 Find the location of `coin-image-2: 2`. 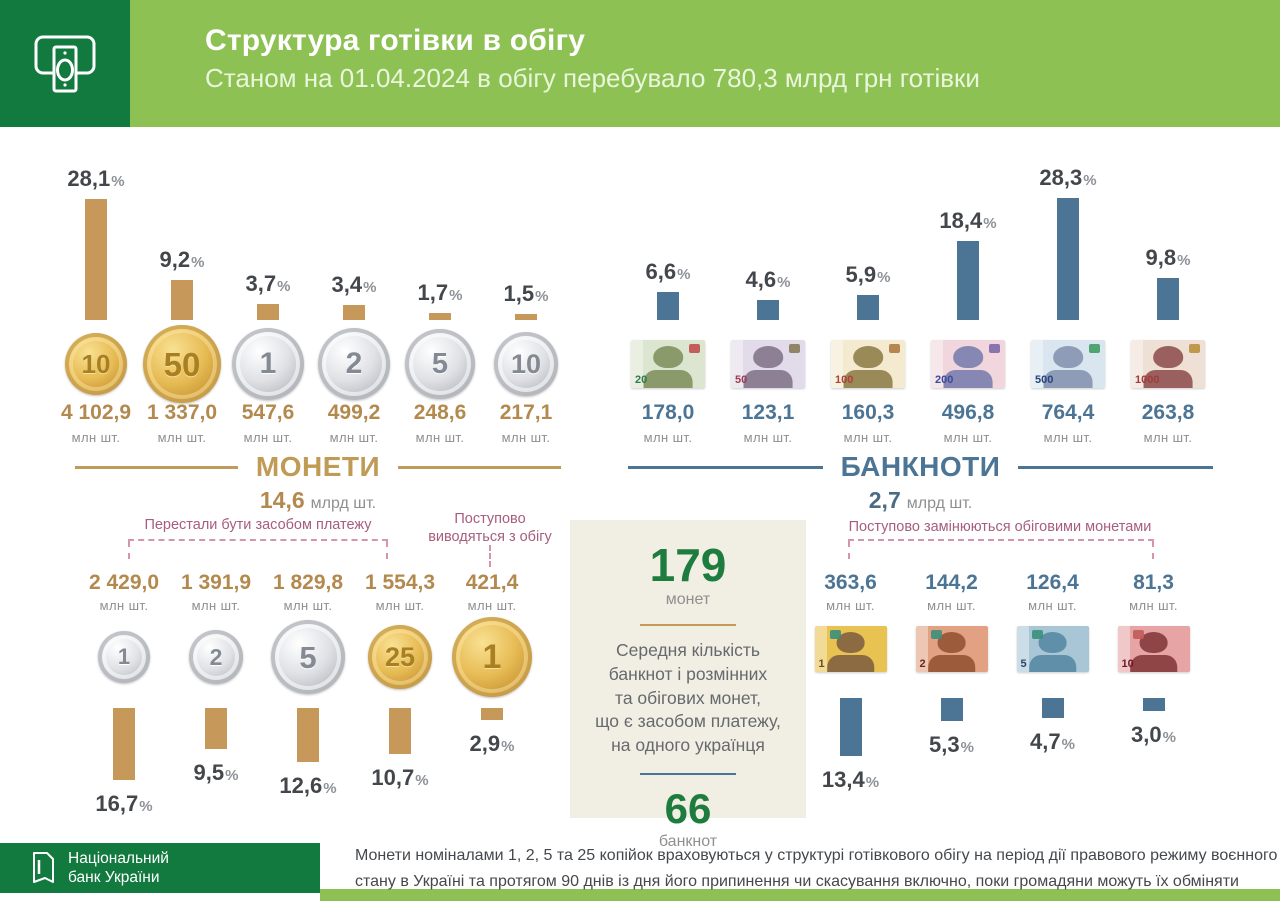

coin-image-2: 2 is located at coordinates (354, 364).